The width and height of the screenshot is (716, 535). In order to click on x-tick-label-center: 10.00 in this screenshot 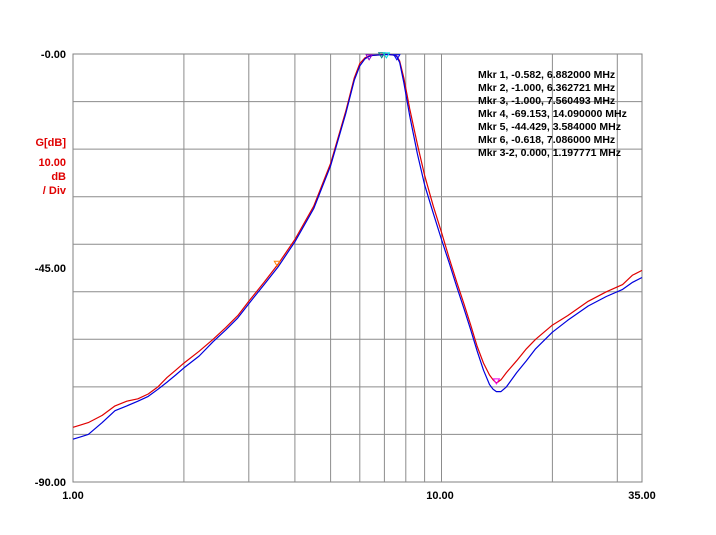, I will do `click(440, 496)`.